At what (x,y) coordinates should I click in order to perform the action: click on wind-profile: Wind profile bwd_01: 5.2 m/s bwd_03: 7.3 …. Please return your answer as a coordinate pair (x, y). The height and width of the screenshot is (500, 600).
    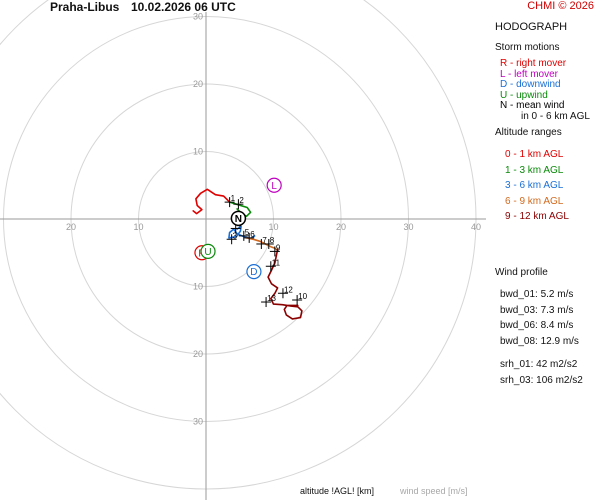
    Looking at the image, I should click on (539, 327).